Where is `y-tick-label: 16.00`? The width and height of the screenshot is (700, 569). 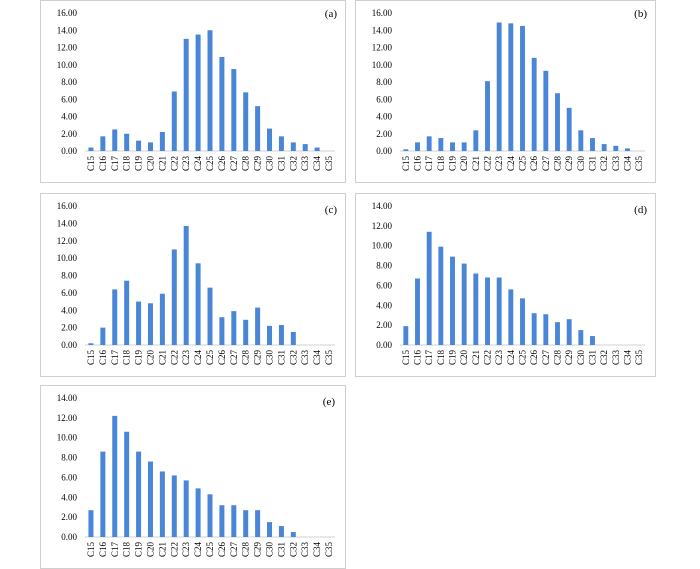
y-tick-label: 16.00 is located at coordinates (382, 13).